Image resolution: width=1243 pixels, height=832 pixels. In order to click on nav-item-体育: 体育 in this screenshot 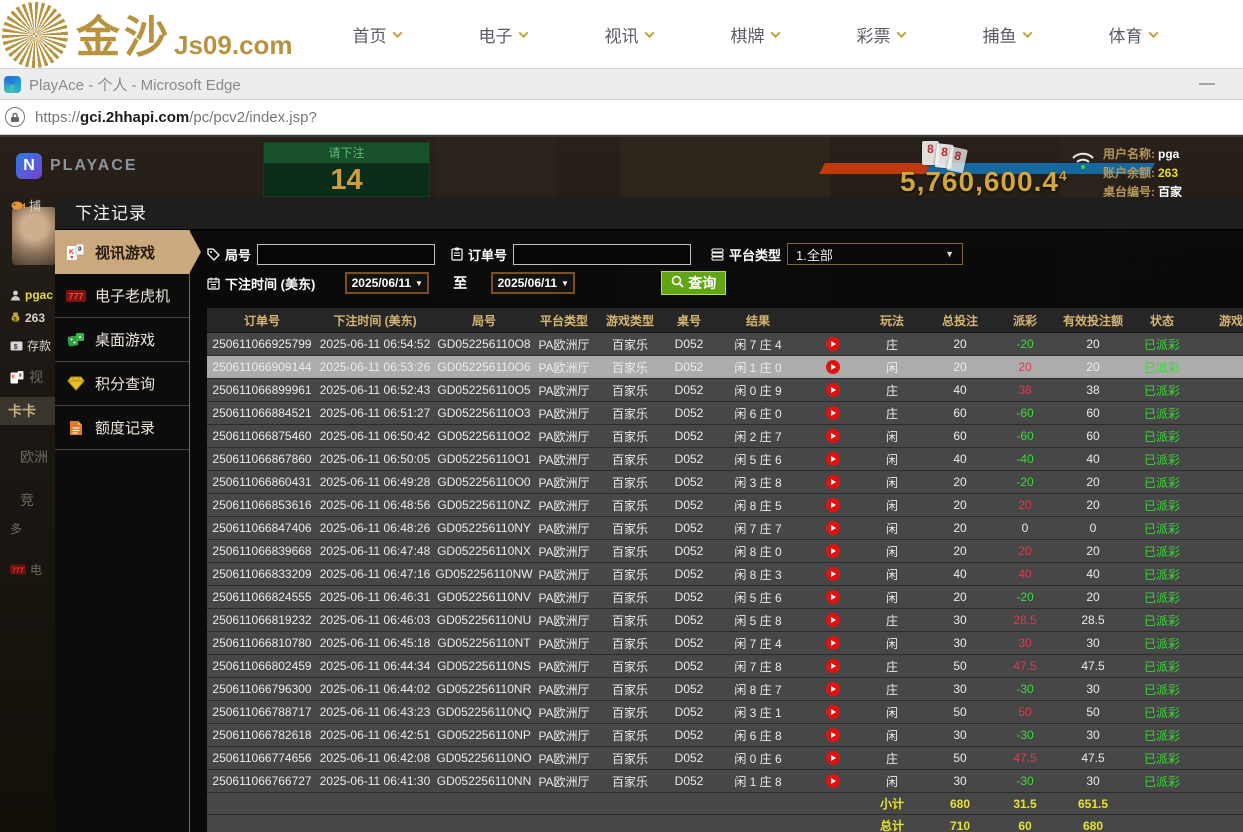, I will do `click(1133, 34)`.